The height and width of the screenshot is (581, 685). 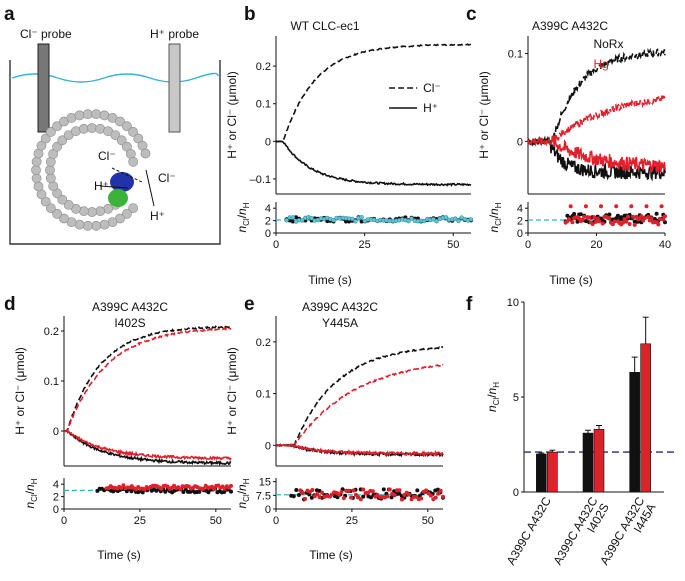 I want to click on trace-norx-h-, so click(x=147, y=447).